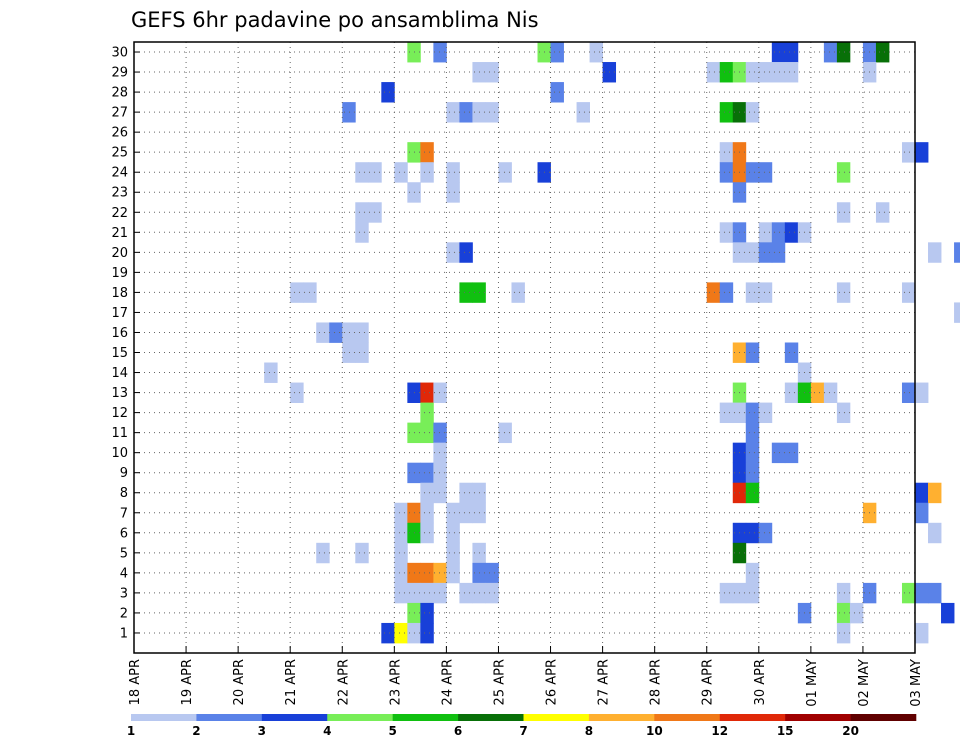 This screenshot has height=742, width=960. What do you see at coordinates (124, 493) in the screenshot?
I see `y-tick-label: 8` at bounding box center [124, 493].